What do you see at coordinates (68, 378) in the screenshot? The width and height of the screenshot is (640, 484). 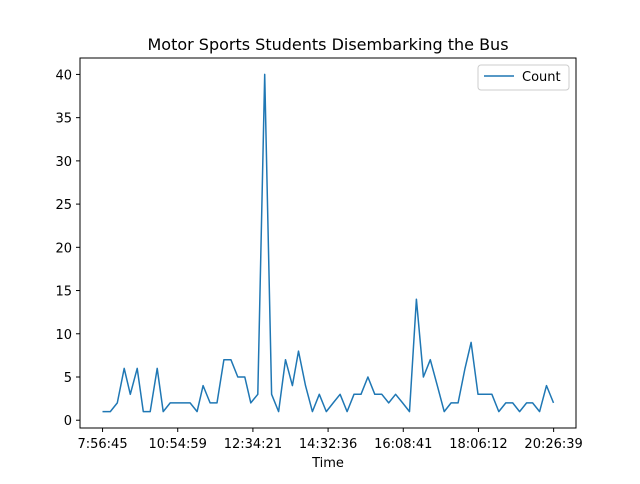 I see `y-tick-label: 5` at bounding box center [68, 378].